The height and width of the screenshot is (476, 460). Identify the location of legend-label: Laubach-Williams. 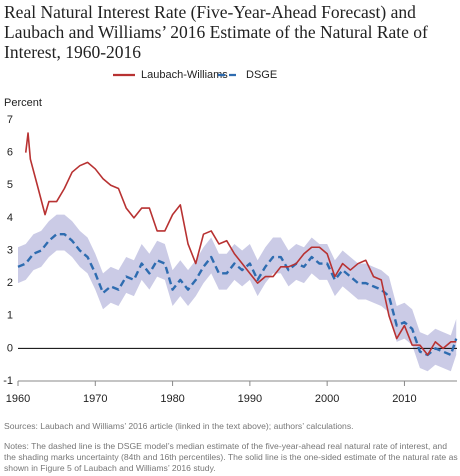
(184, 75).